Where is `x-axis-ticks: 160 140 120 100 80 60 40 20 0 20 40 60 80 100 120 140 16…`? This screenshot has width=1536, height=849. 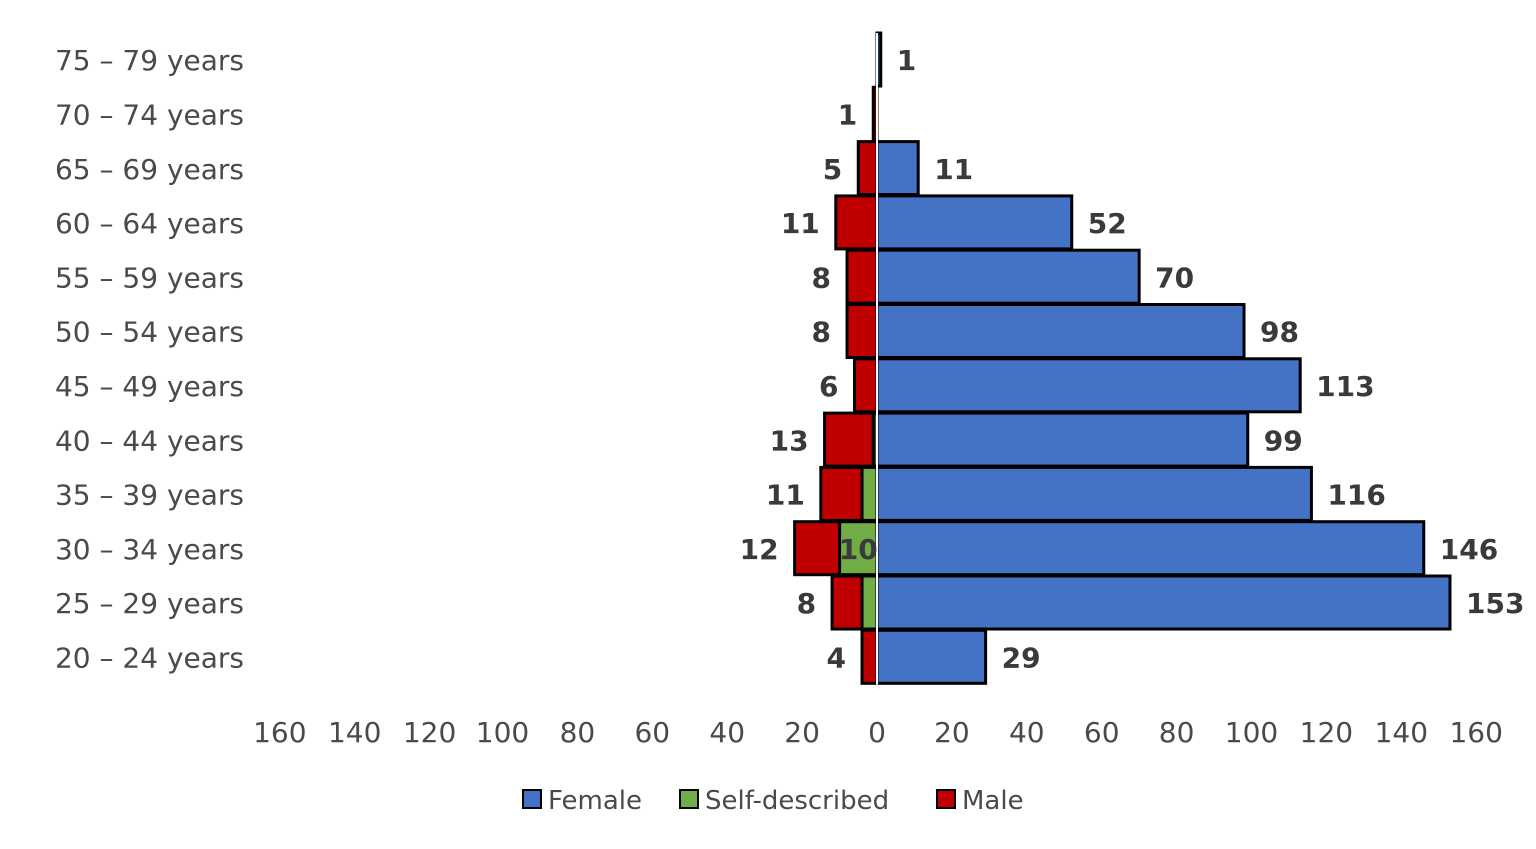
x-axis-ticks: 160 140 120 100 80 60 40 20 0 20 40 60 80 100 120 140 16… is located at coordinates (878, 732).